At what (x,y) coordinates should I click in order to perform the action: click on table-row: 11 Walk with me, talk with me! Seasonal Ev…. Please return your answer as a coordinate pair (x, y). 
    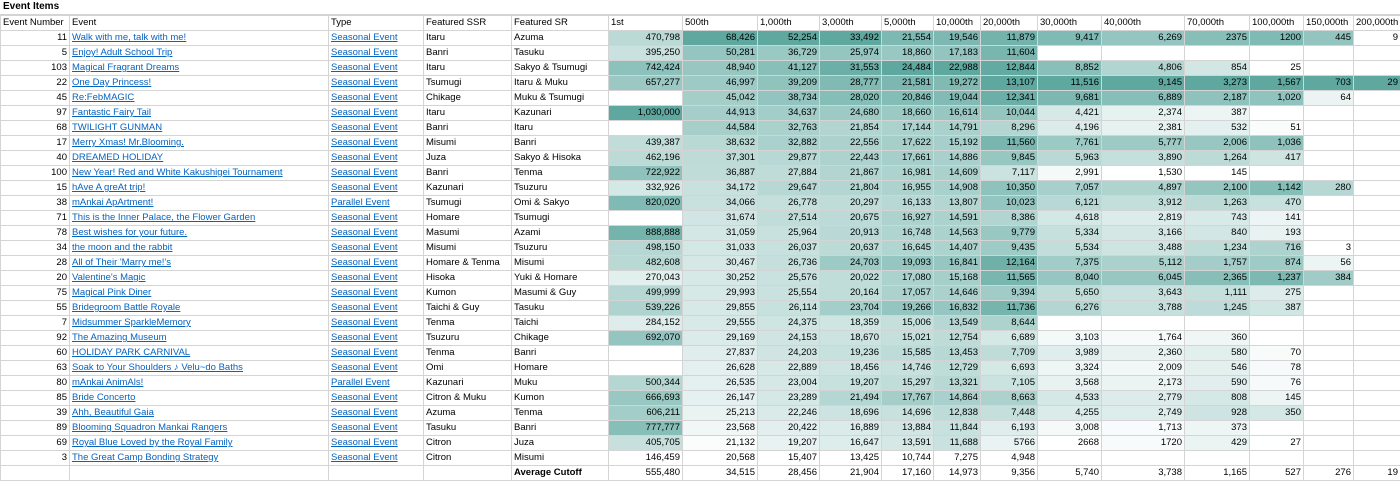
    Looking at the image, I should click on (700, 38).